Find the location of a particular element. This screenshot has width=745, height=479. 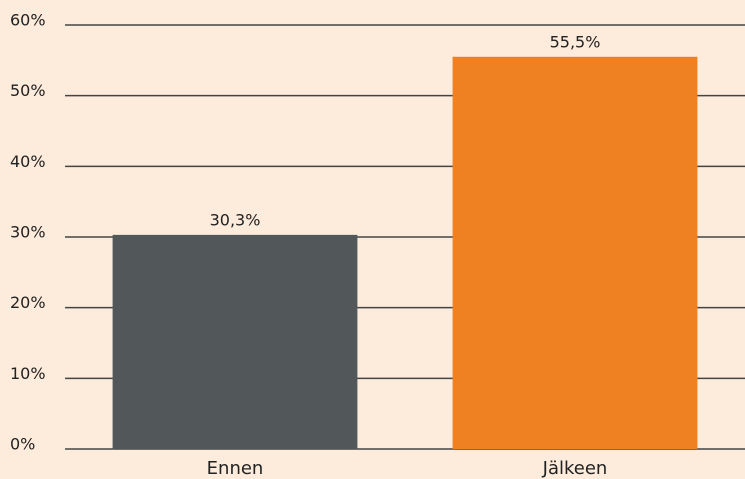

value-label: 55,5% is located at coordinates (575, 41).